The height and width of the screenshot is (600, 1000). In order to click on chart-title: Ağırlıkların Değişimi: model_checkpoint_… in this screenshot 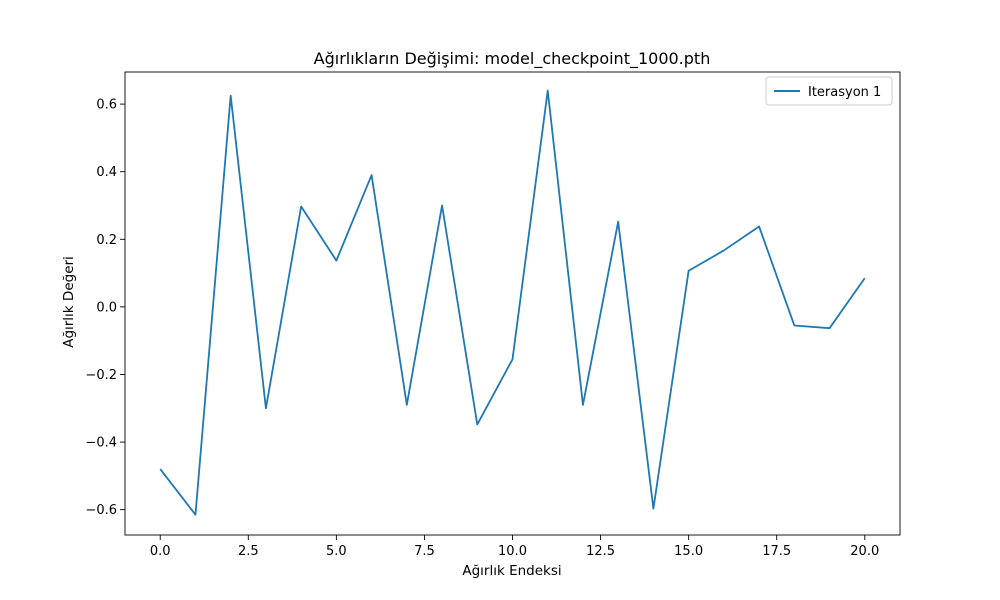, I will do `click(512, 59)`.